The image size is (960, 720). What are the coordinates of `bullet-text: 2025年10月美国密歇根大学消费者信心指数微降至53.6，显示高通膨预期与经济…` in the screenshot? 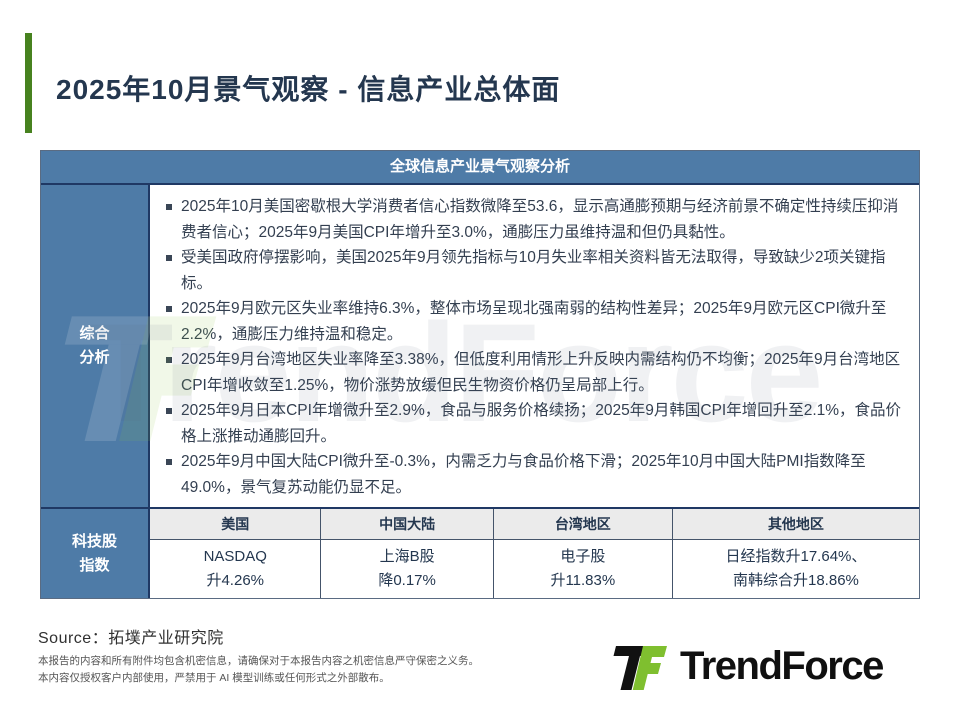 It's located at (540, 219).